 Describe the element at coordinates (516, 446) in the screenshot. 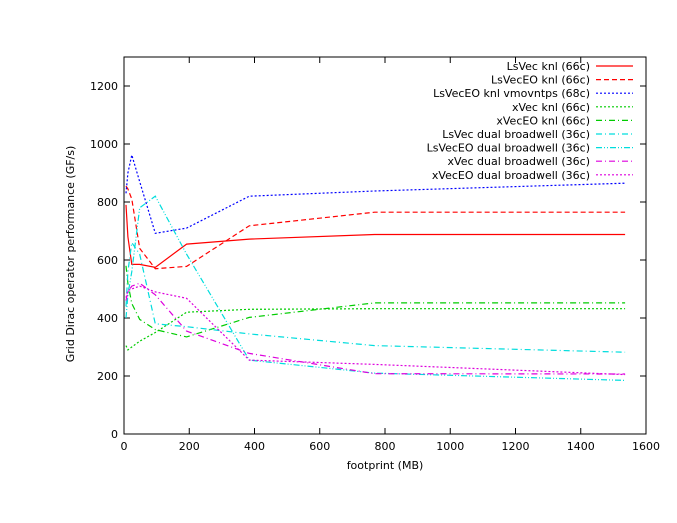

I see `x-tick-label: 1200` at that location.